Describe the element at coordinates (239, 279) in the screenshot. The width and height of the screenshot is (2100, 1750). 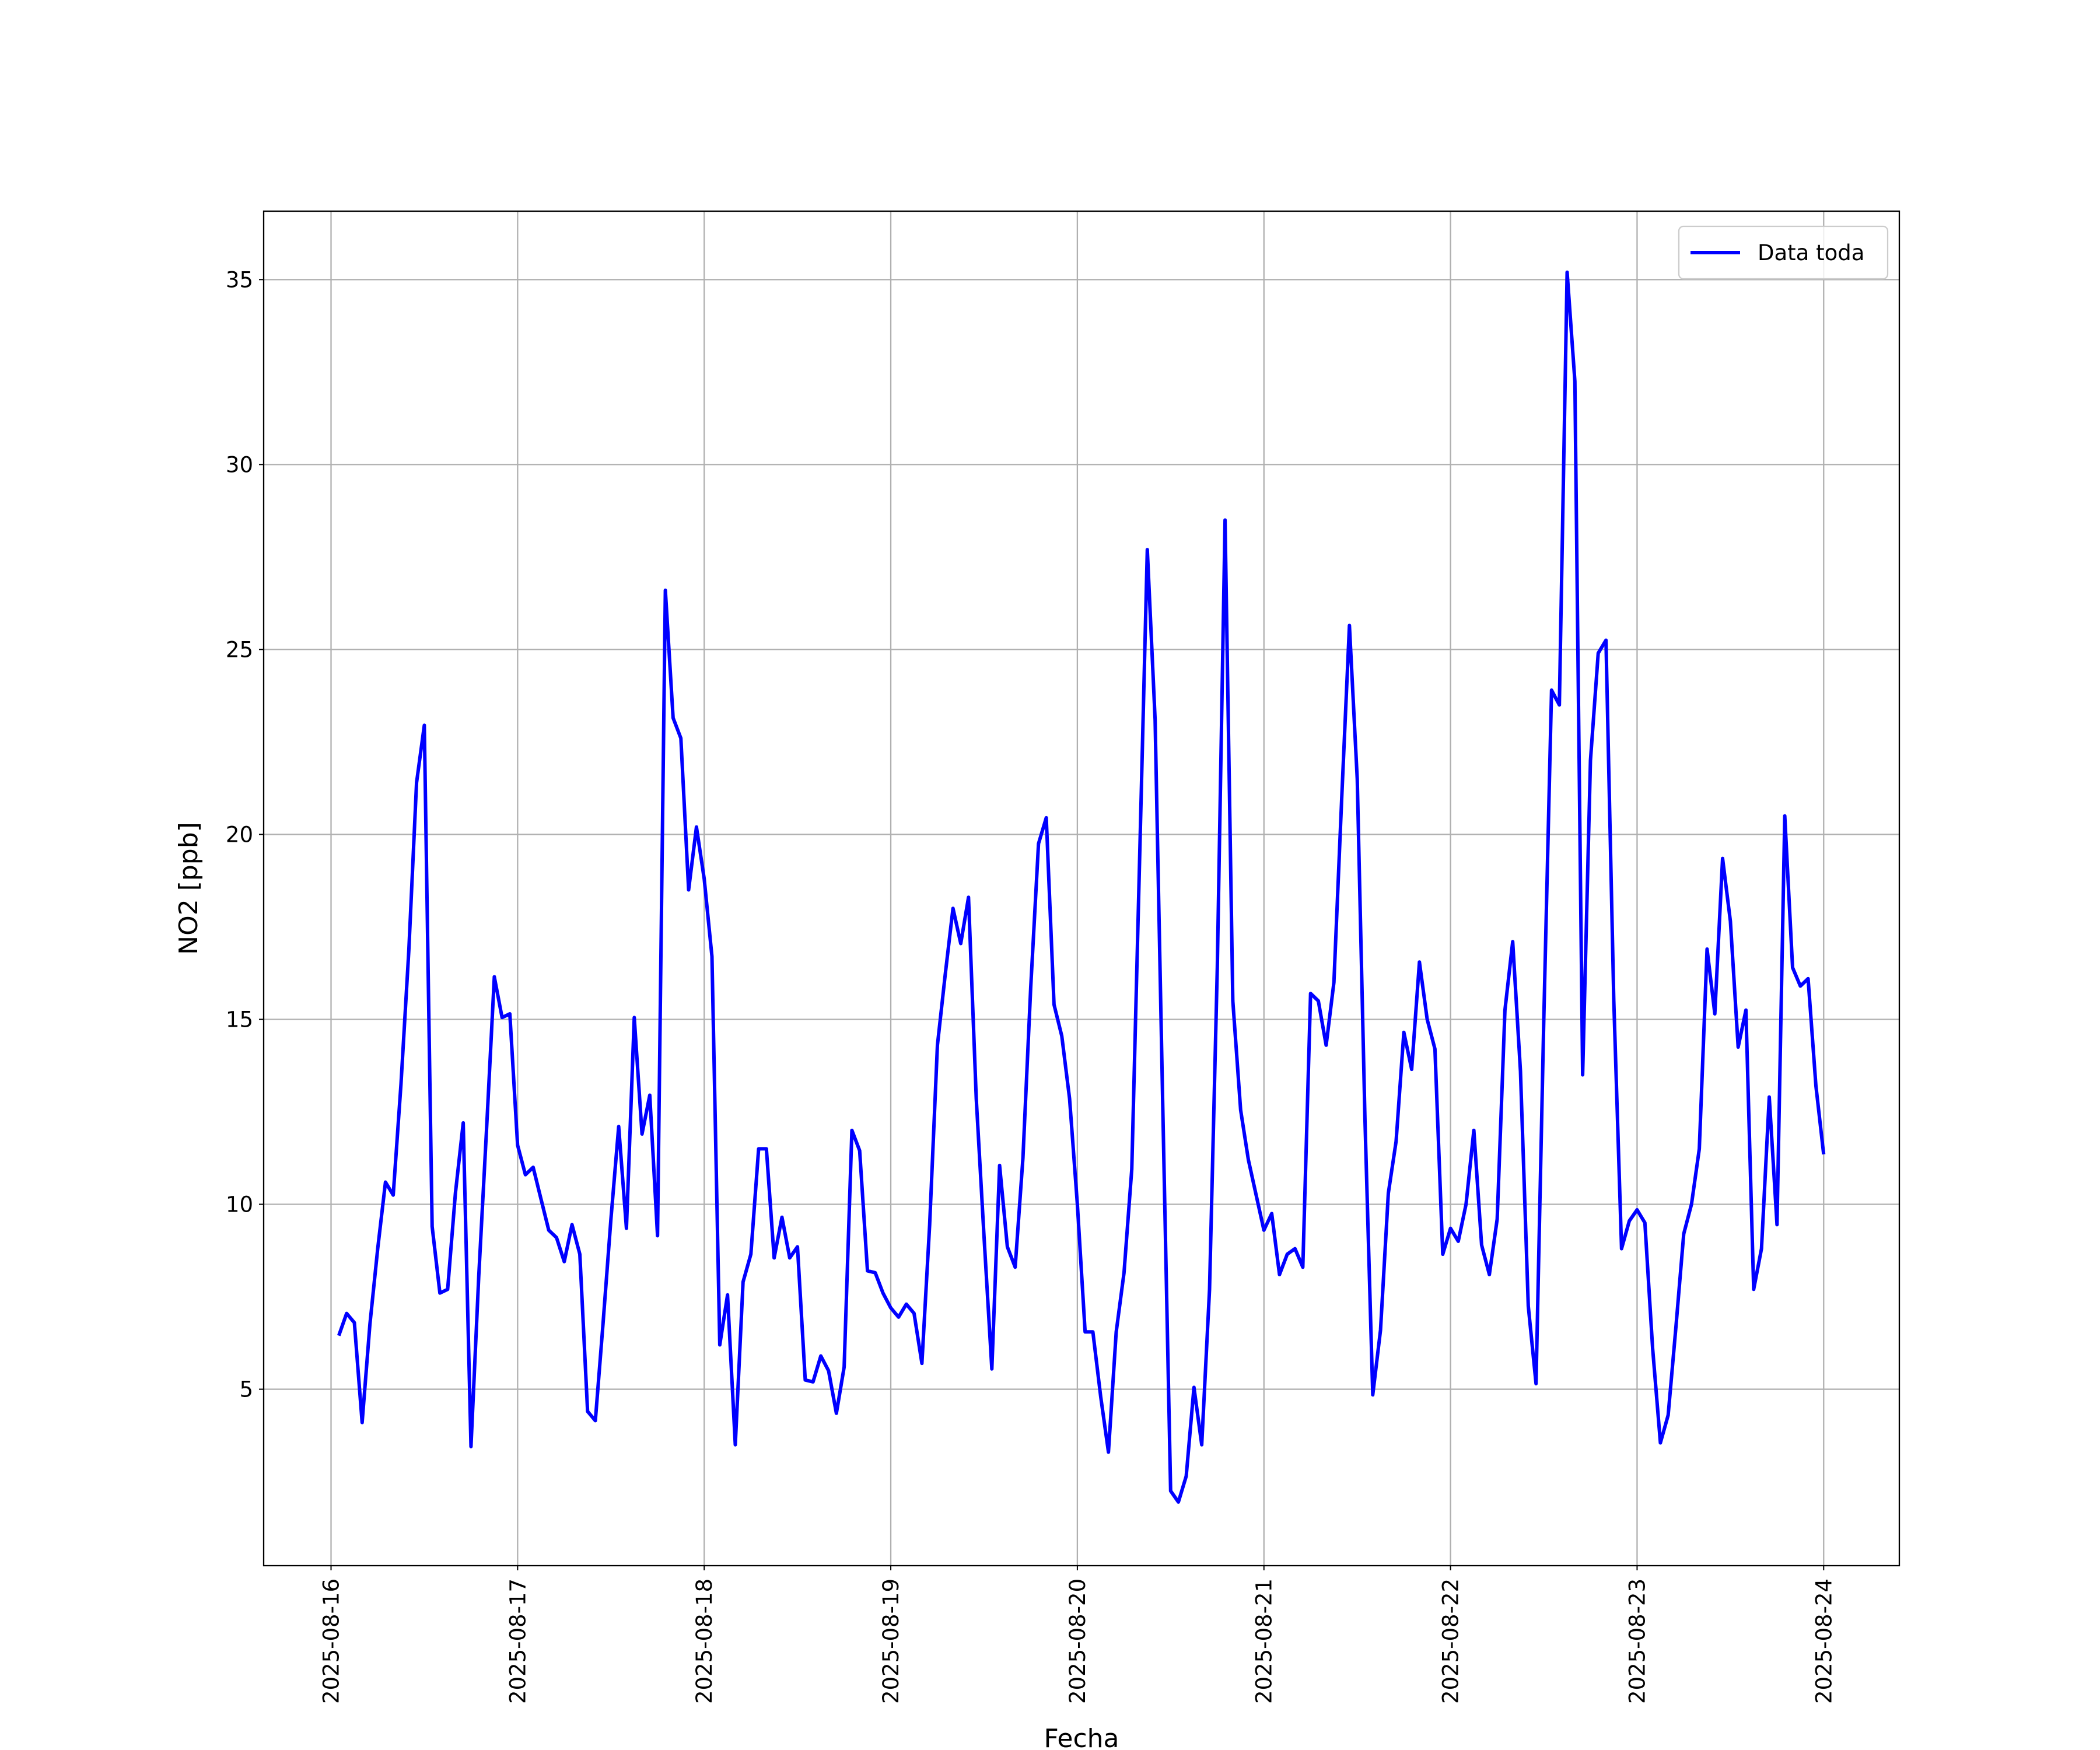
I see `y-tick-label: 35` at that location.